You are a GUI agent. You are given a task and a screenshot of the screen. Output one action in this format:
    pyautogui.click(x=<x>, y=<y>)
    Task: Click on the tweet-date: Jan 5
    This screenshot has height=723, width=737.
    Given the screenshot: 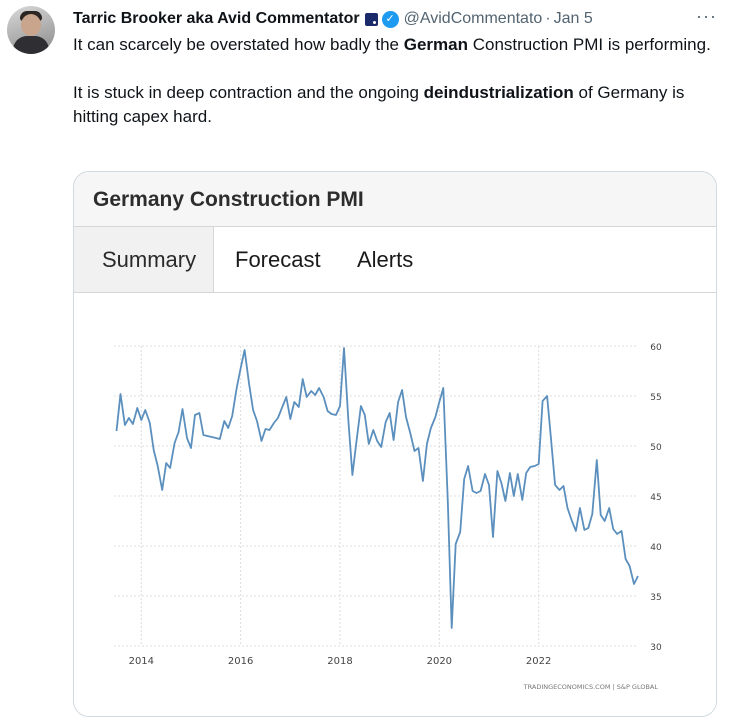 What is the action you would take?
    pyautogui.click(x=573, y=18)
    